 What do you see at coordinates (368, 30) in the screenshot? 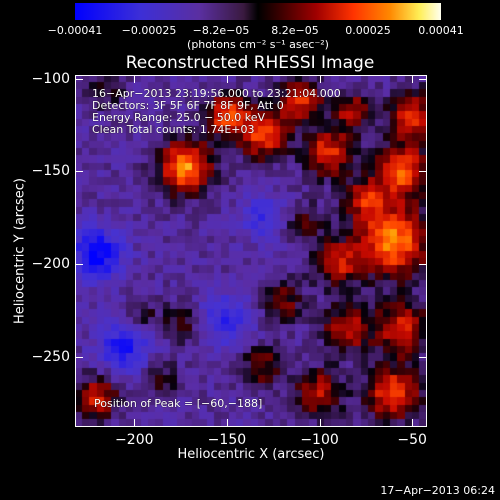
I see `colorbar-tick-label: 0.00025` at bounding box center [368, 30].